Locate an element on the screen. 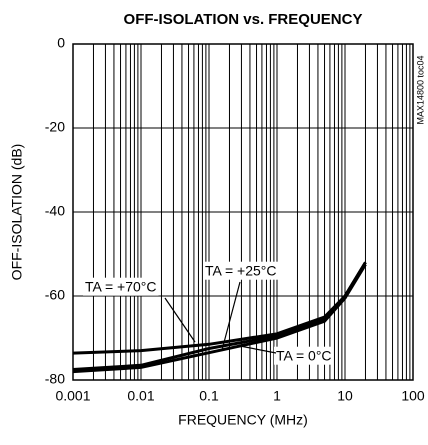 The width and height of the screenshot is (428, 445). series-label: TA = +70°C is located at coordinates (121, 287).